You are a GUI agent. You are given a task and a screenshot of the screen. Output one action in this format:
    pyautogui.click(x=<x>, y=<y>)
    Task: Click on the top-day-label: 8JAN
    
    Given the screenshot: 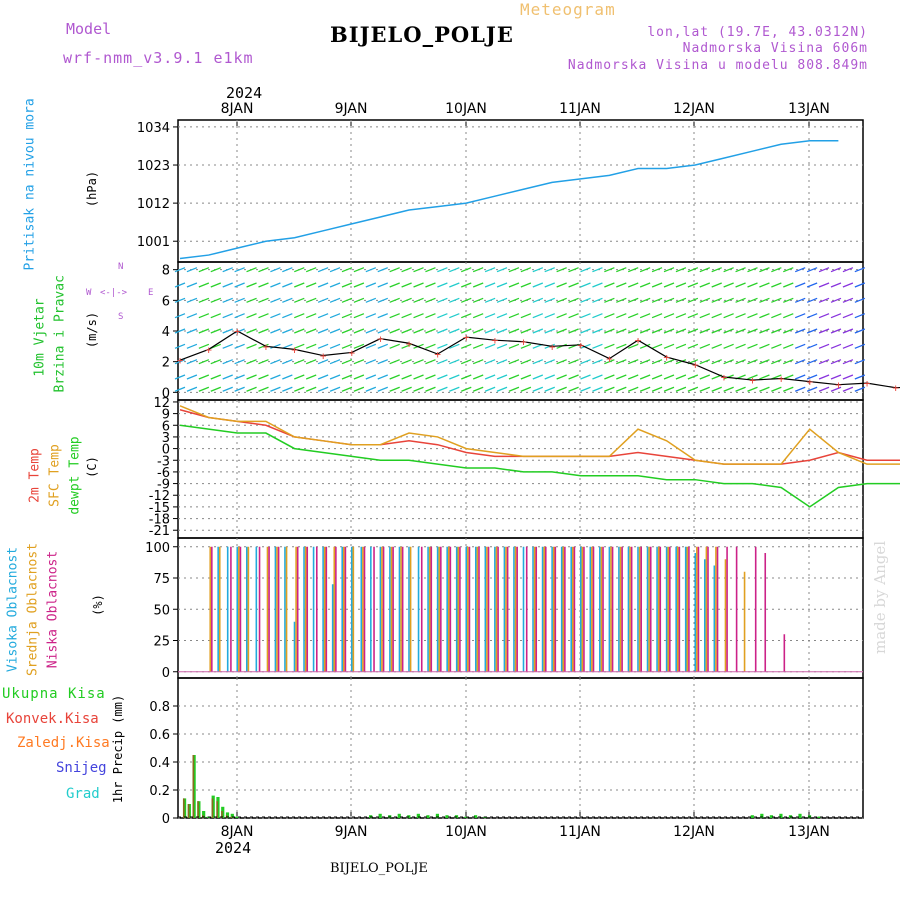 What is the action you would take?
    pyautogui.click(x=237, y=109)
    